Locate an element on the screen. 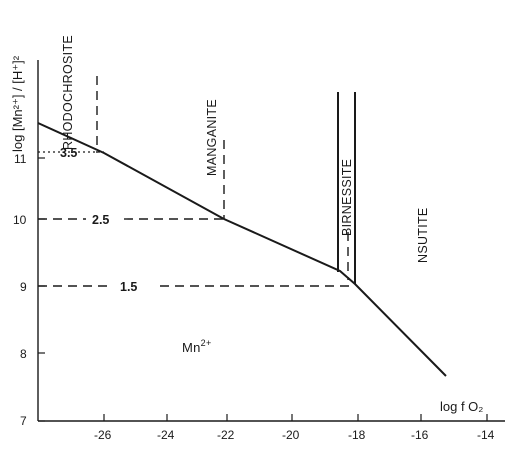 This screenshot has height=450, width=522. x-axis-title: log f O₂ is located at coordinates (461, 406).